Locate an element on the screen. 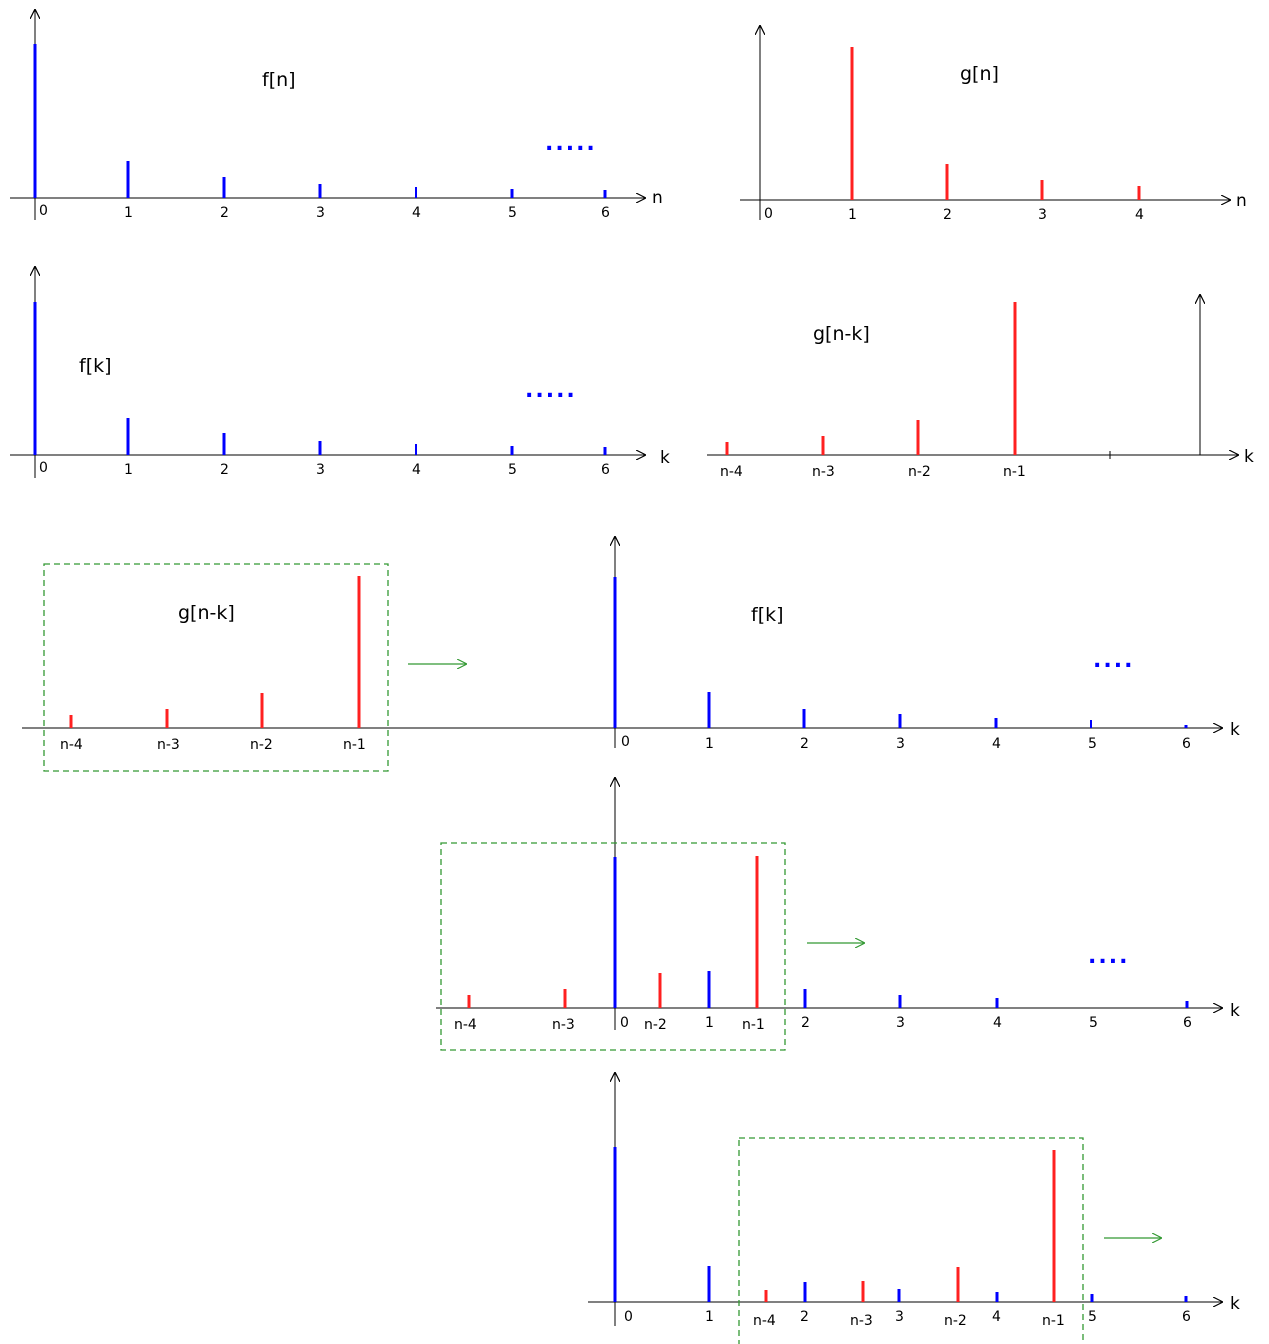  ticks: n-4 n-3 0 n-2 1 n-1 2 3 4 5 6 is located at coordinates (823, 1024).